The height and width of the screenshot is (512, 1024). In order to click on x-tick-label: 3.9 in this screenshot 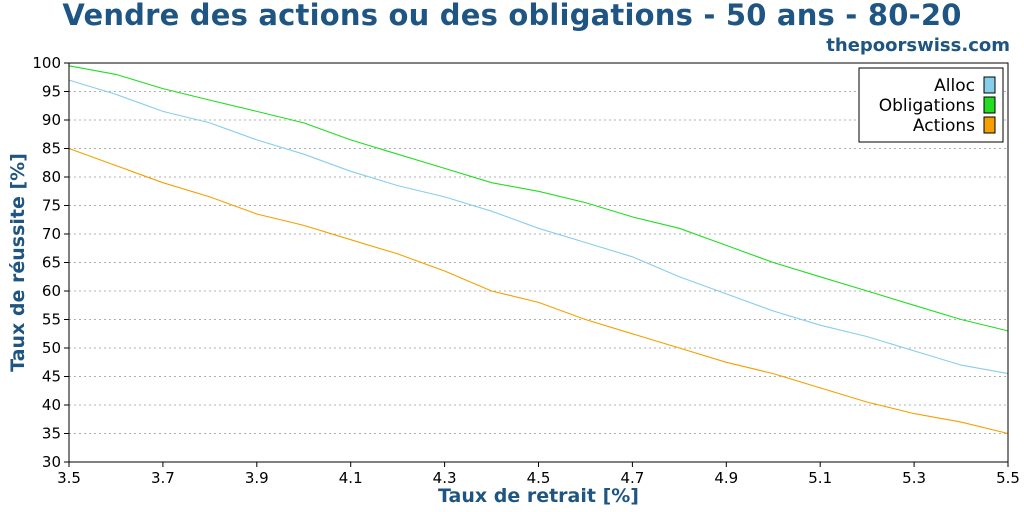, I will do `click(257, 478)`.